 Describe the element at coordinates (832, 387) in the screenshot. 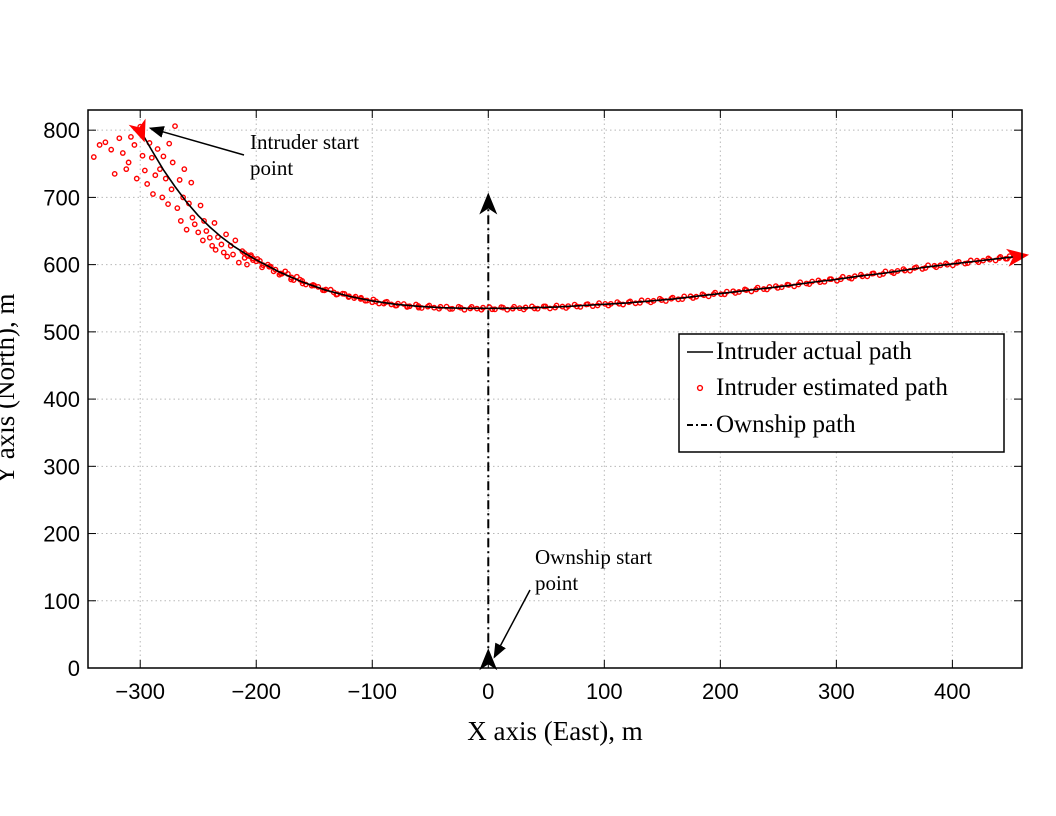

I see `legend-entry: Intruder estimated path` at that location.